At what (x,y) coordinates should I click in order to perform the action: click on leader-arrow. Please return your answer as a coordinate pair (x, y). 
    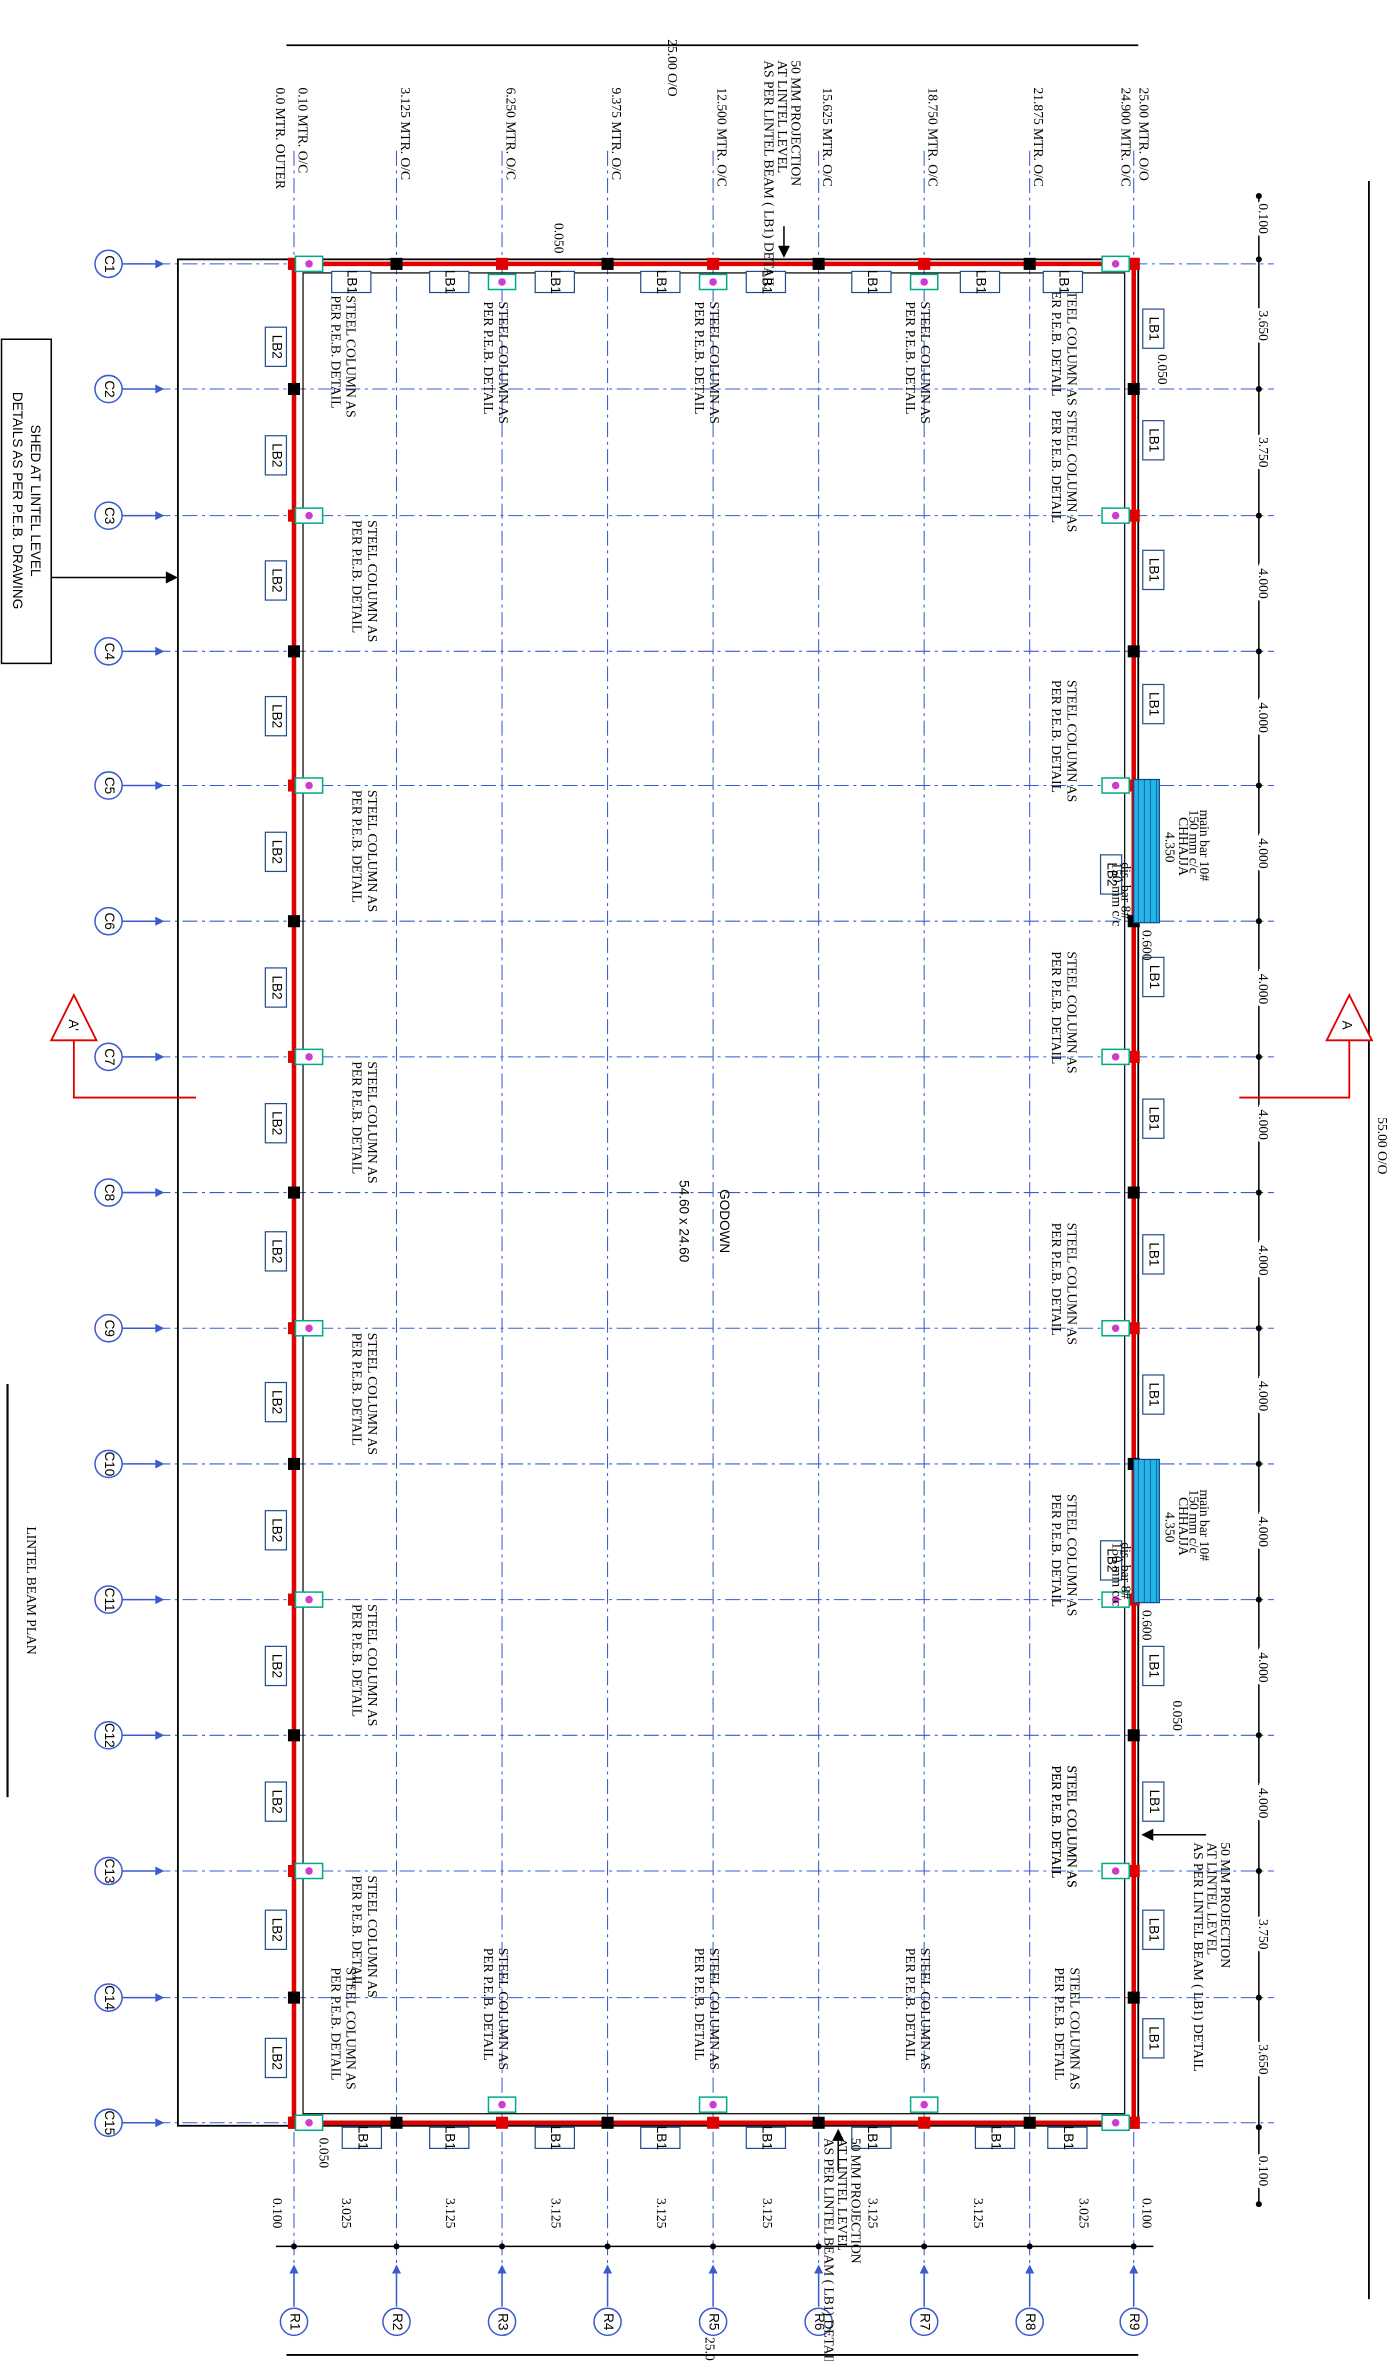
    Looking at the image, I should click on (171, 577).